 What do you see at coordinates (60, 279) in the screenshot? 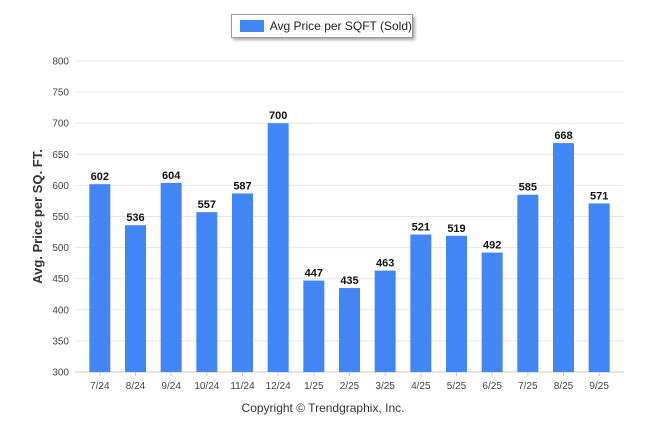
I see `y-tick-label: 450` at bounding box center [60, 279].